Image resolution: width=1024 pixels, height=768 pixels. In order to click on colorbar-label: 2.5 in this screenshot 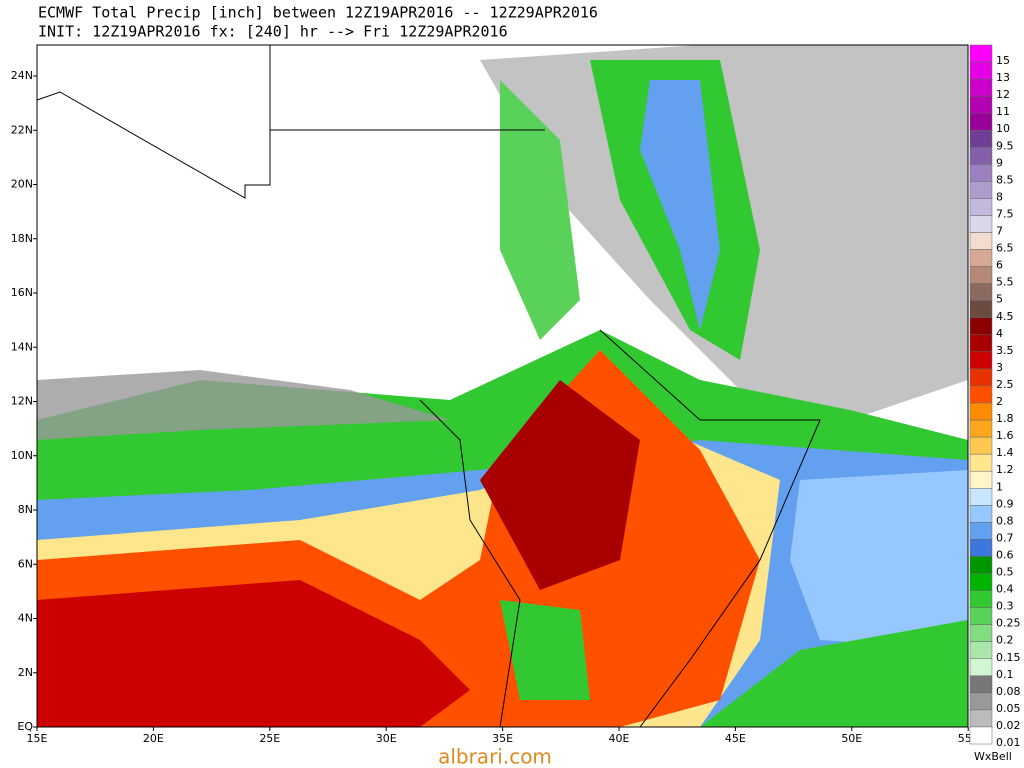, I will do `click(1005, 384)`.